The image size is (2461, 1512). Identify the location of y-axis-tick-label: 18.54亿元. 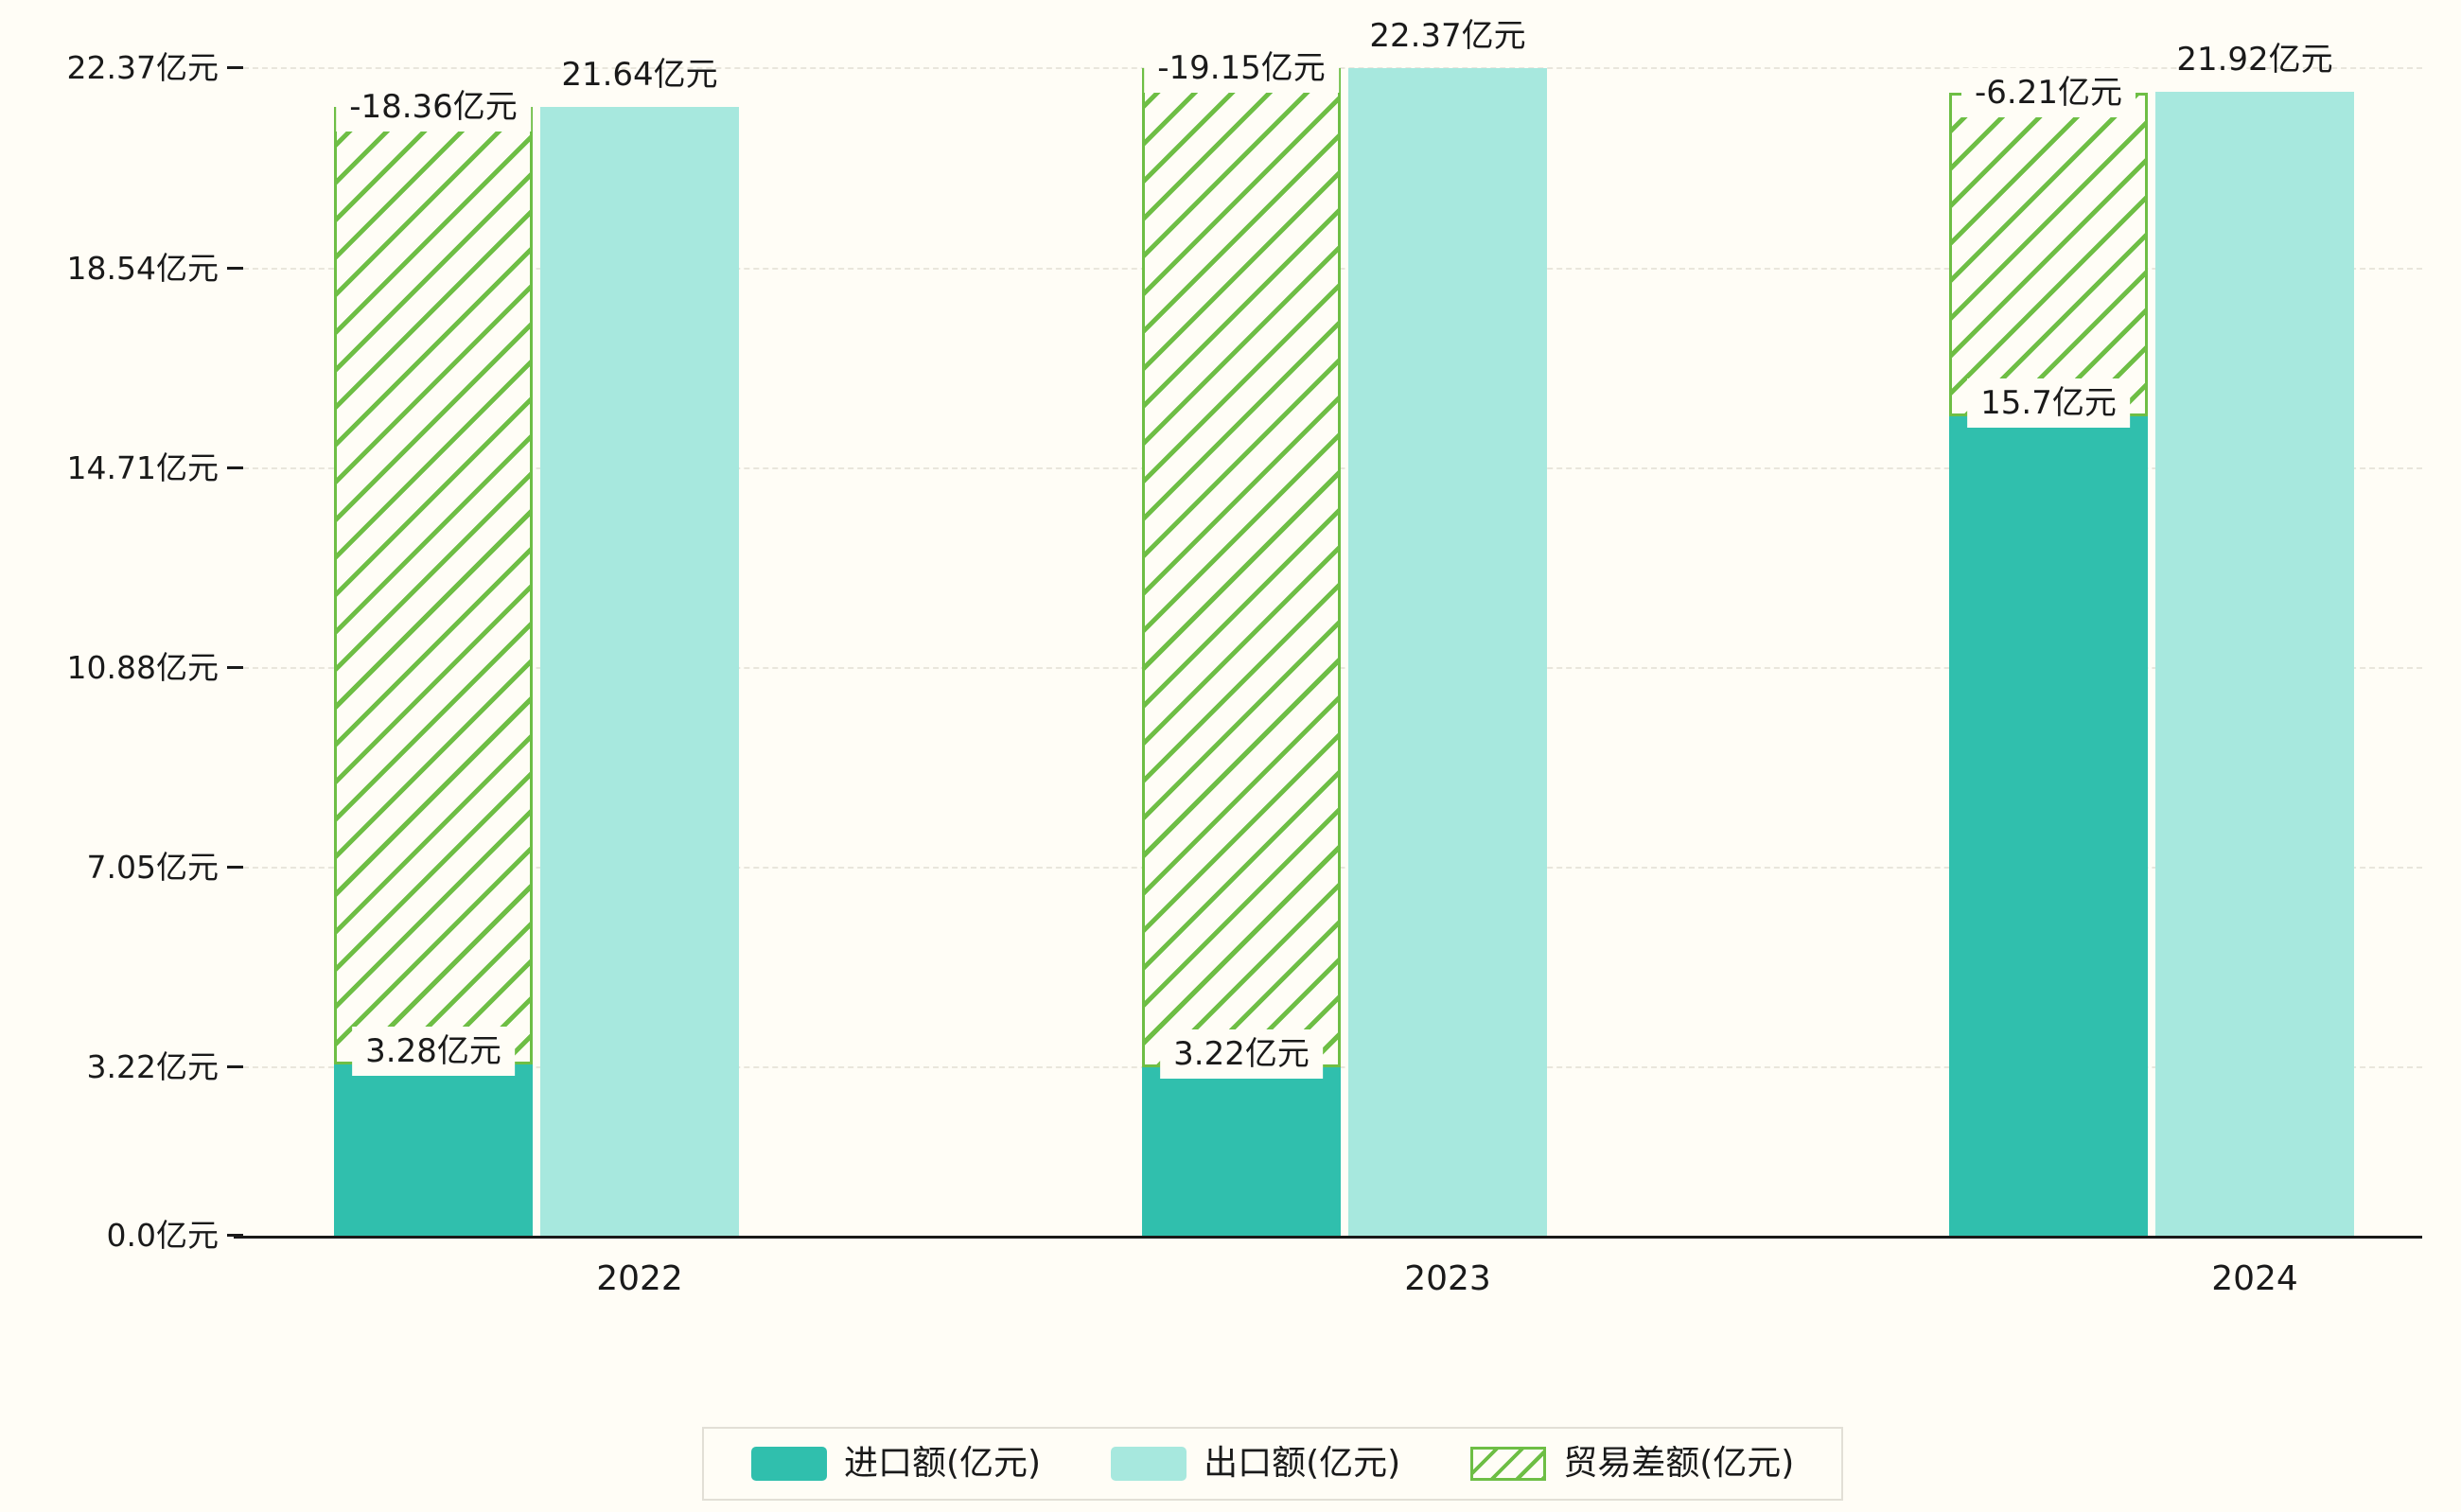
(142, 268).